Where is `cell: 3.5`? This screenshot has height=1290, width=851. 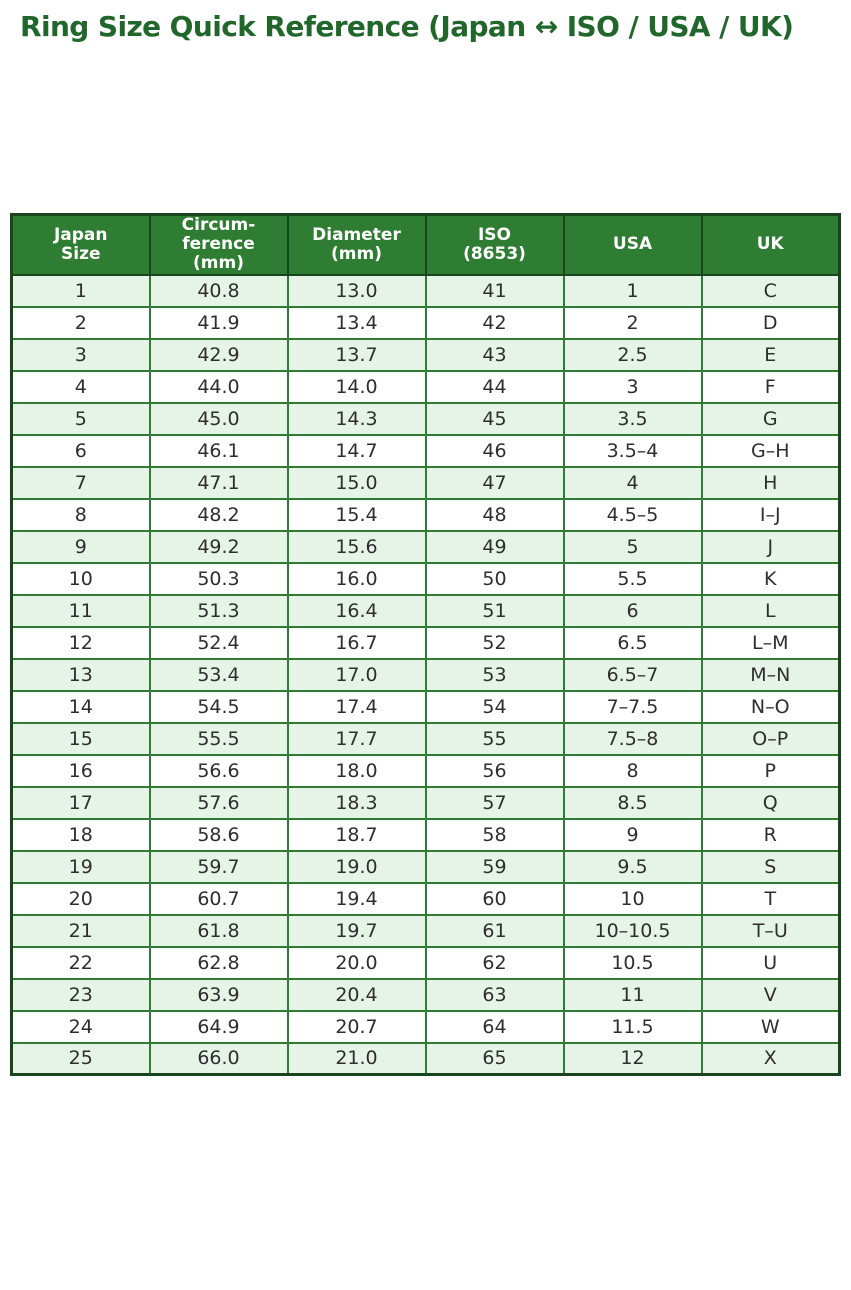
cell: 3.5 is located at coordinates (632, 418).